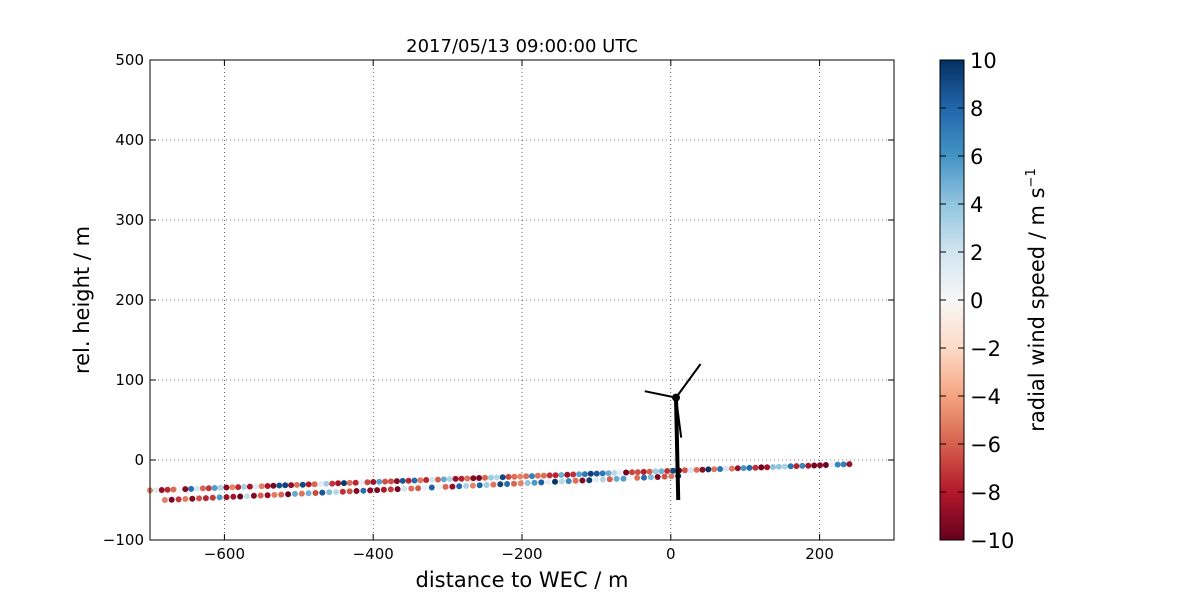 This screenshot has width=1200, height=600. I want to click on colorbar-tick-label: 6, so click(976, 157).